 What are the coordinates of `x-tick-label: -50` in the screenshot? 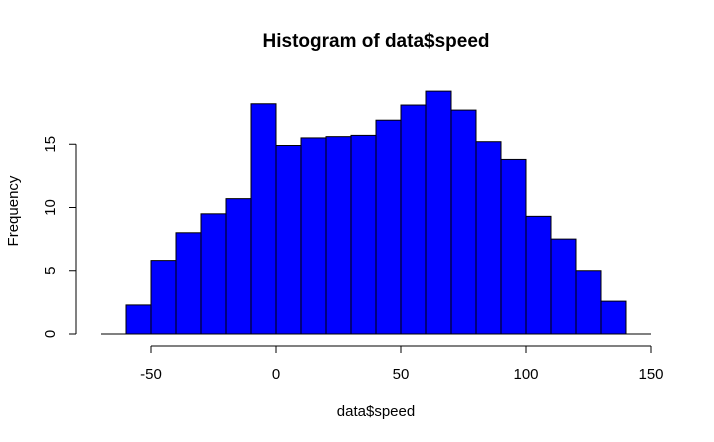 It's located at (151, 374).